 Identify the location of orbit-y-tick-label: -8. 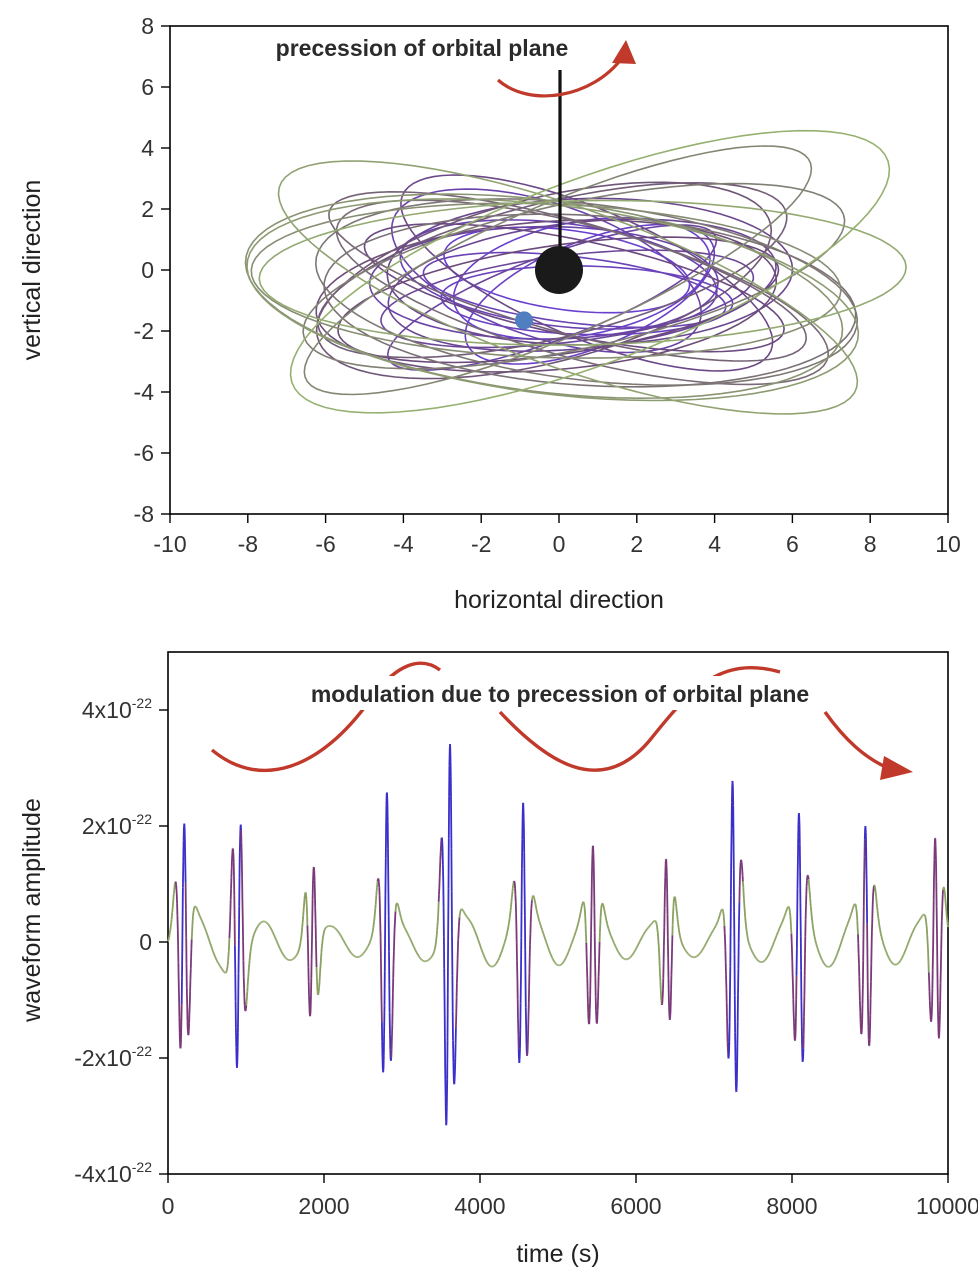
(144, 514).